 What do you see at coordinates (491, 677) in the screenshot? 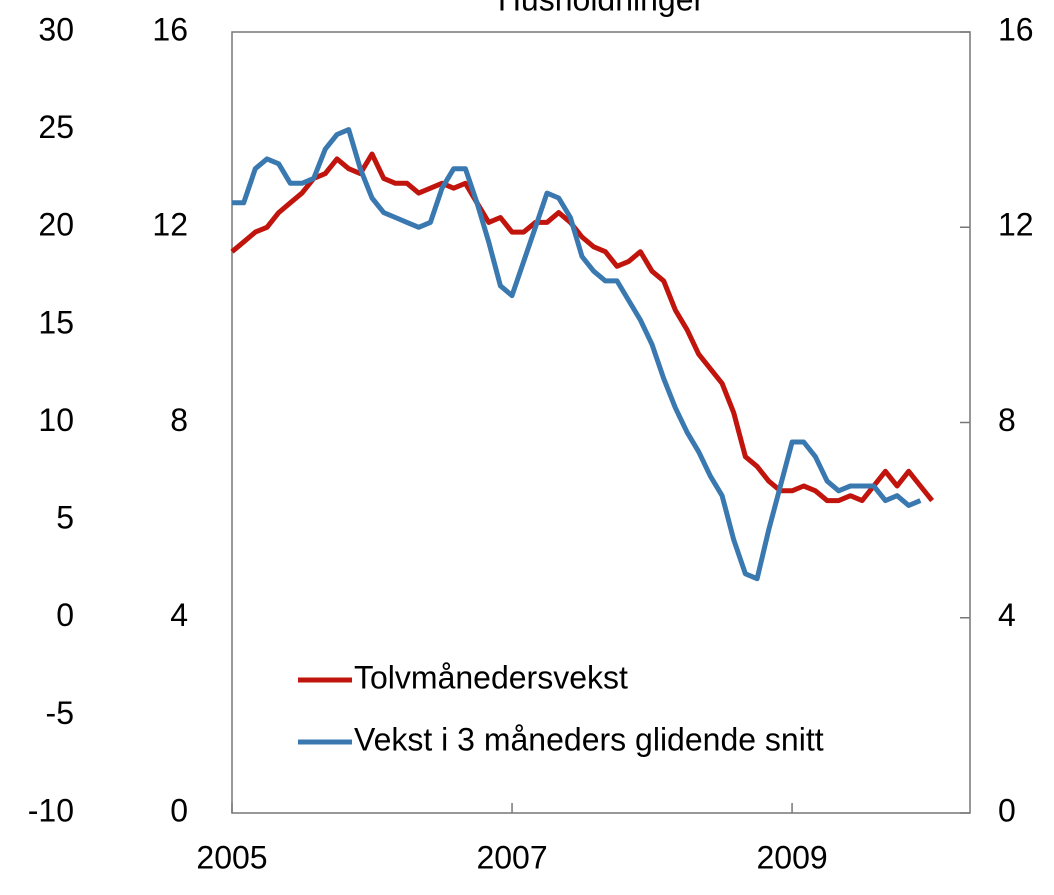
I see `legend-label: Tolvmånedersvekst` at bounding box center [491, 677].